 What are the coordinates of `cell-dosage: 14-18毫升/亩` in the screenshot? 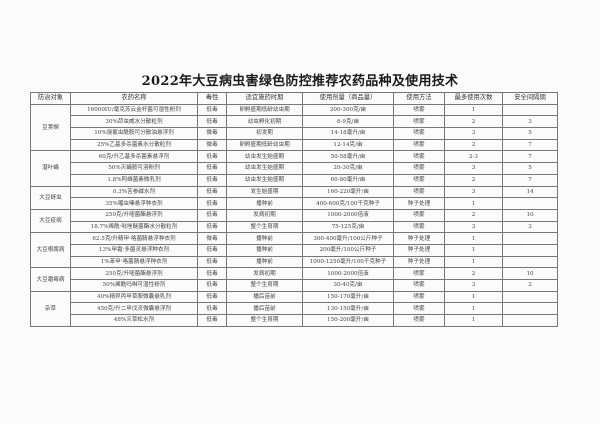 It's located at (348, 133).